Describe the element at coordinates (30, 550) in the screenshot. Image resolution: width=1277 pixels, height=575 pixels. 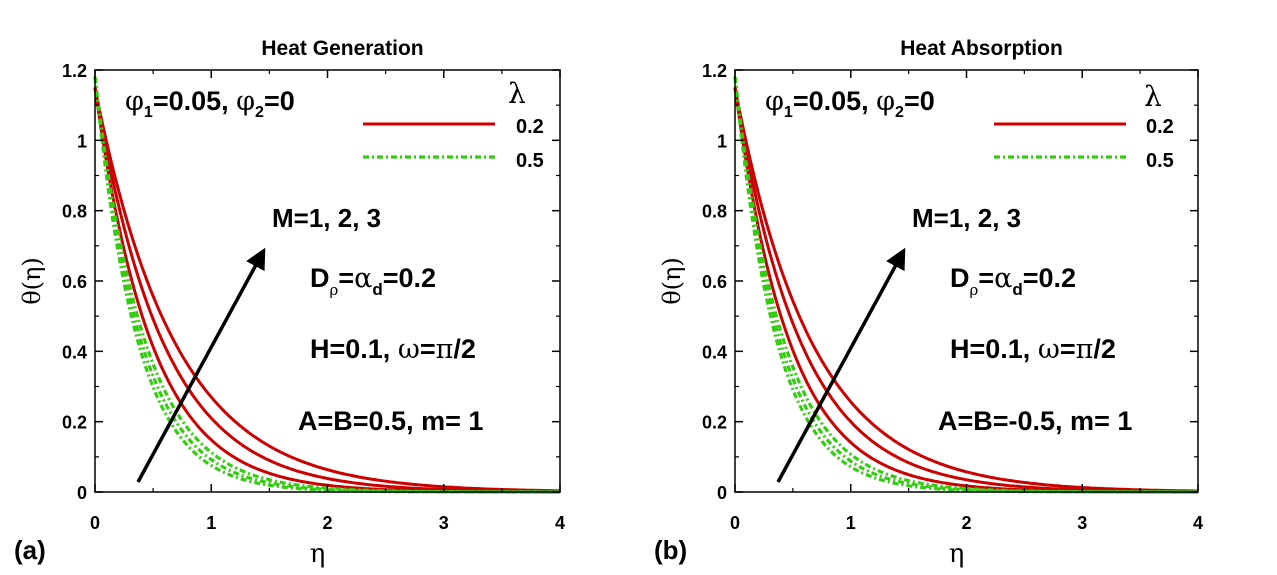
I see `panel-label: (a)` at that location.